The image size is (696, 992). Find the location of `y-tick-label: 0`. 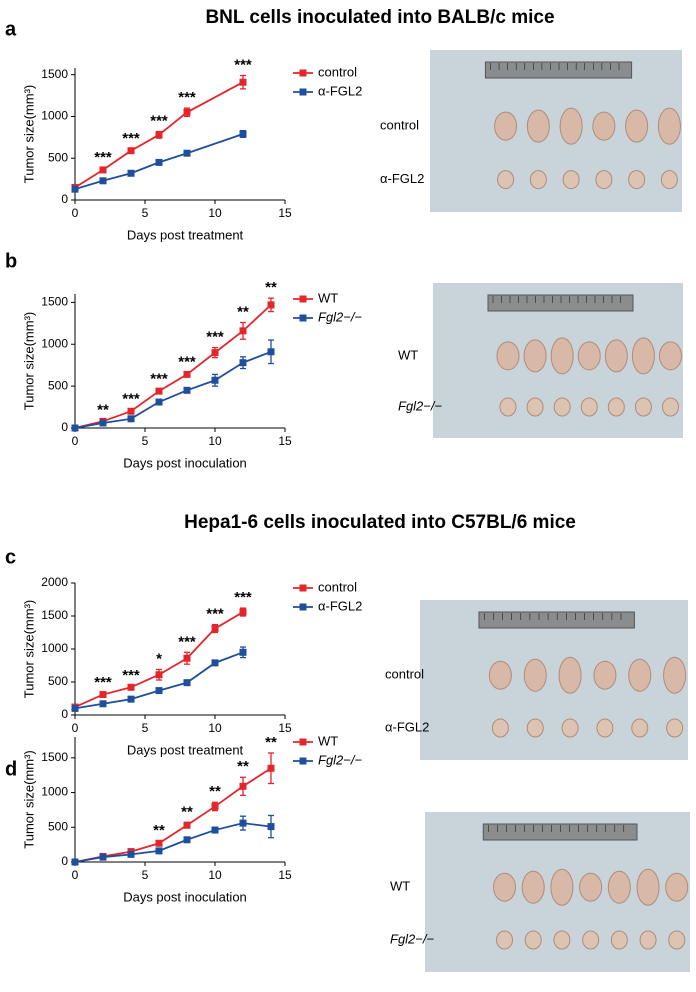

y-tick-label: 0 is located at coordinates (64, 861).